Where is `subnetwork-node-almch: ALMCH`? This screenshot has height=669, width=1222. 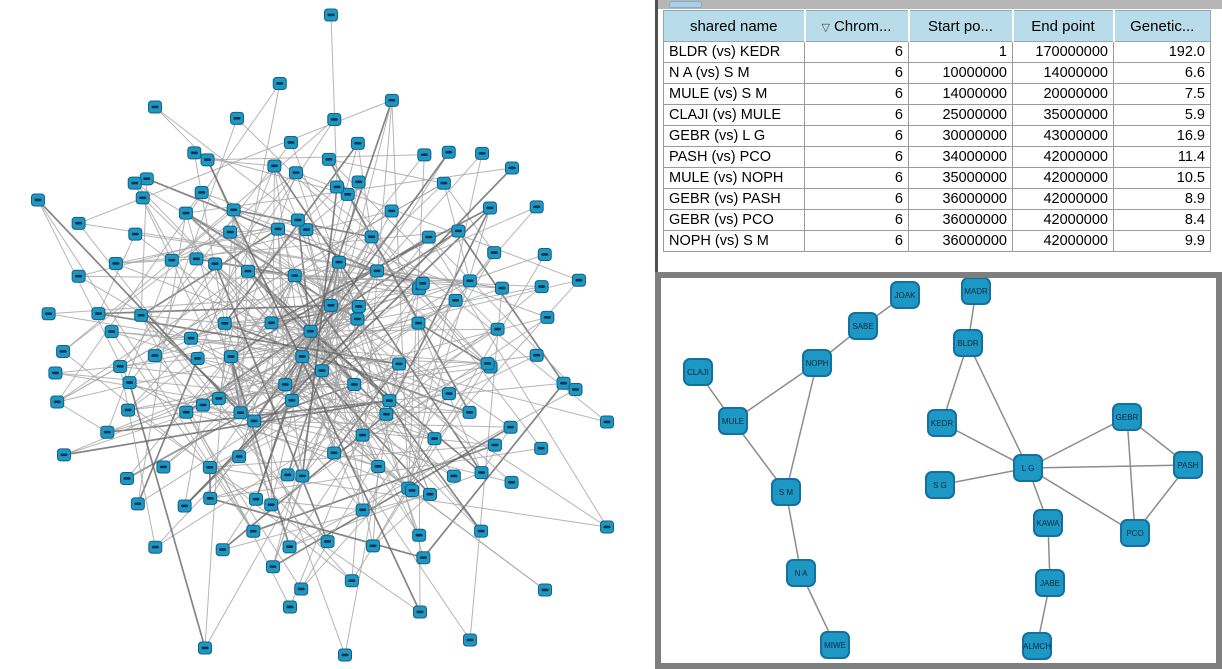 subnetwork-node-almch: ALMCH is located at coordinates (1037, 646).